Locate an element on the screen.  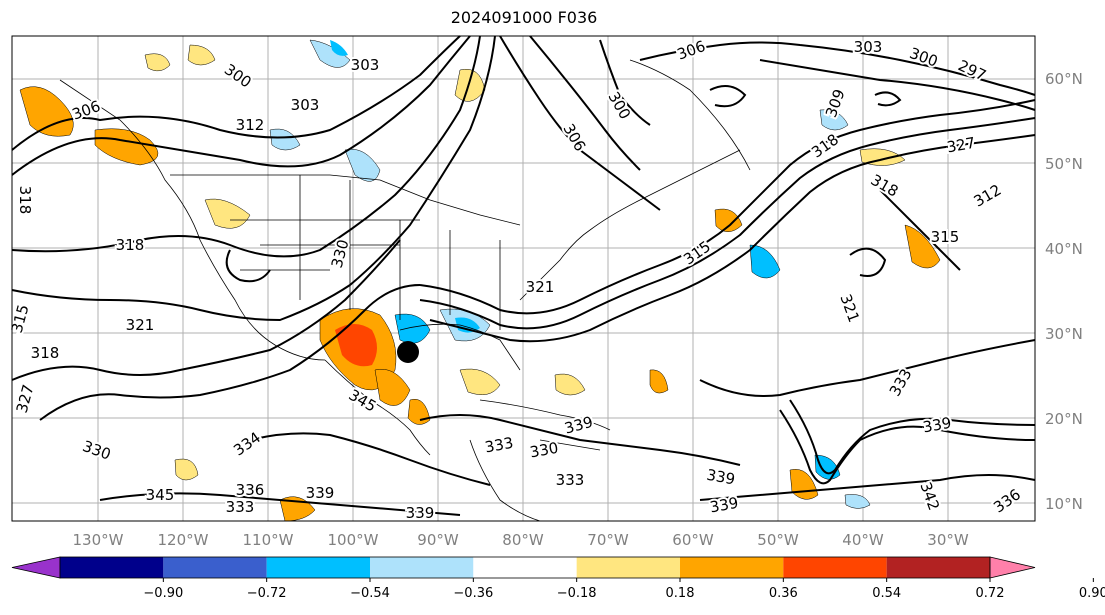
colorbar-tick-label: −0.36 is located at coordinates (473, 593).